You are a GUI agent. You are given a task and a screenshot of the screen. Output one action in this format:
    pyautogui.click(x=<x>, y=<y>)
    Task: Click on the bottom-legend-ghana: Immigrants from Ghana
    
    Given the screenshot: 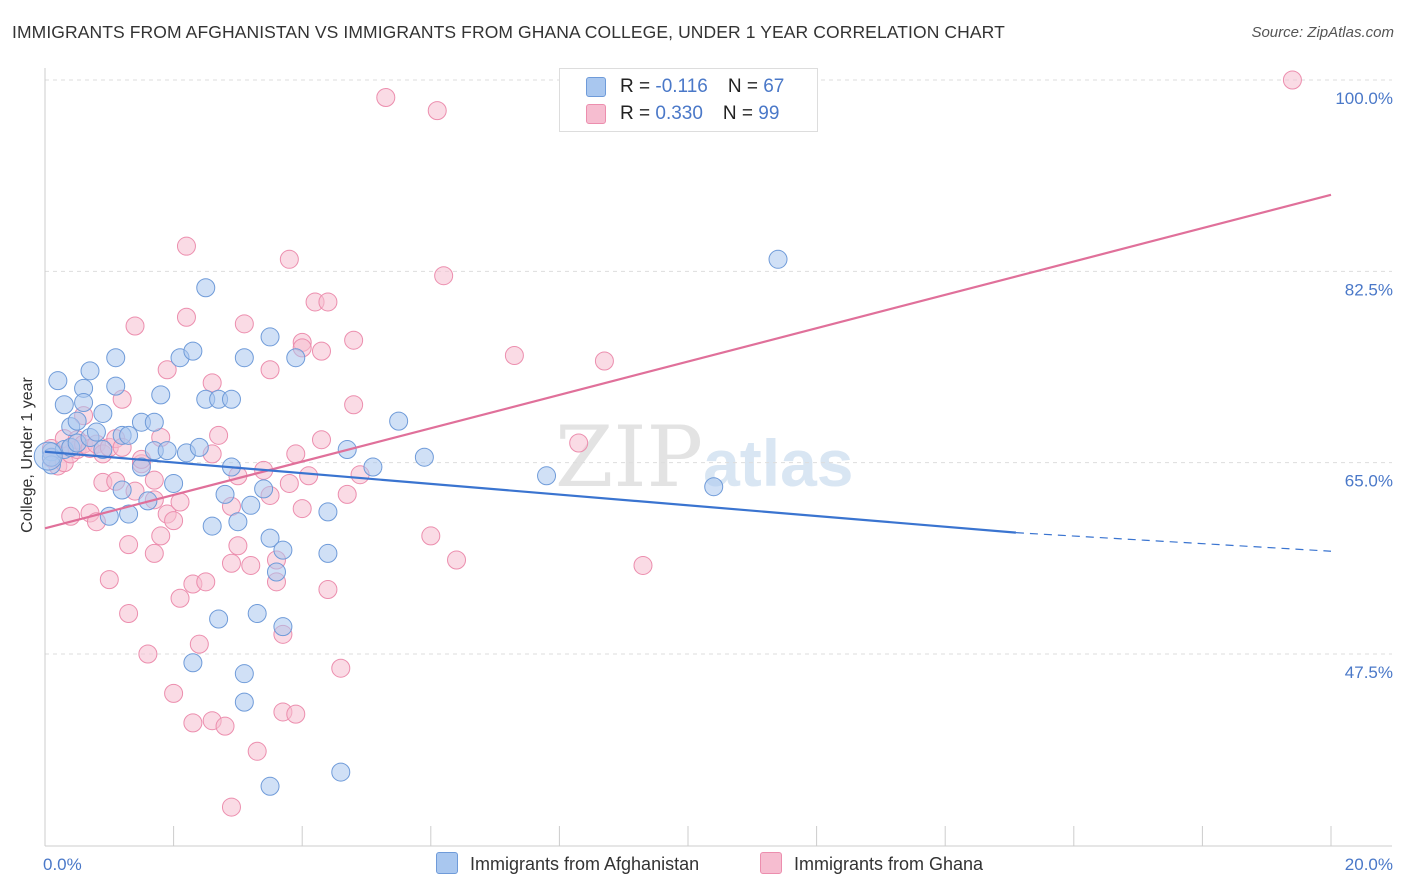 What is the action you would take?
    pyautogui.click(x=871, y=863)
    